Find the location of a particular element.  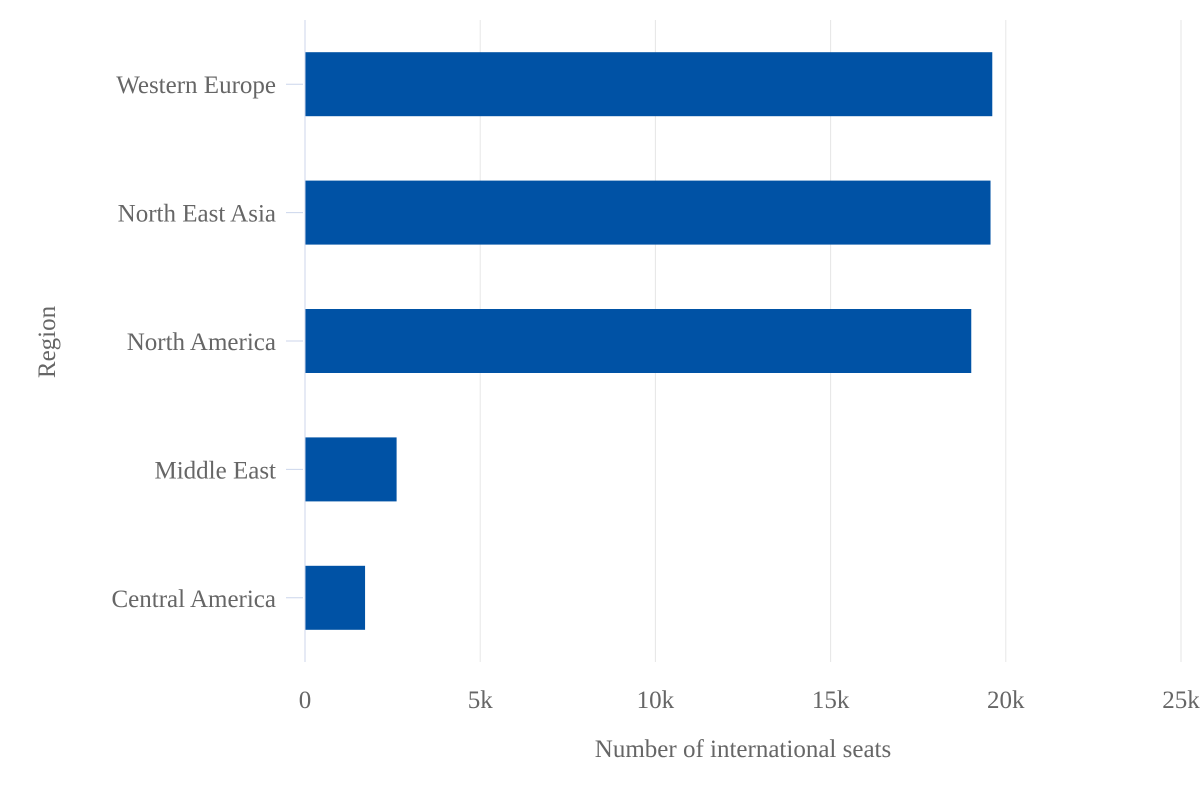

x-tick-label: 0 is located at coordinates (305, 700).